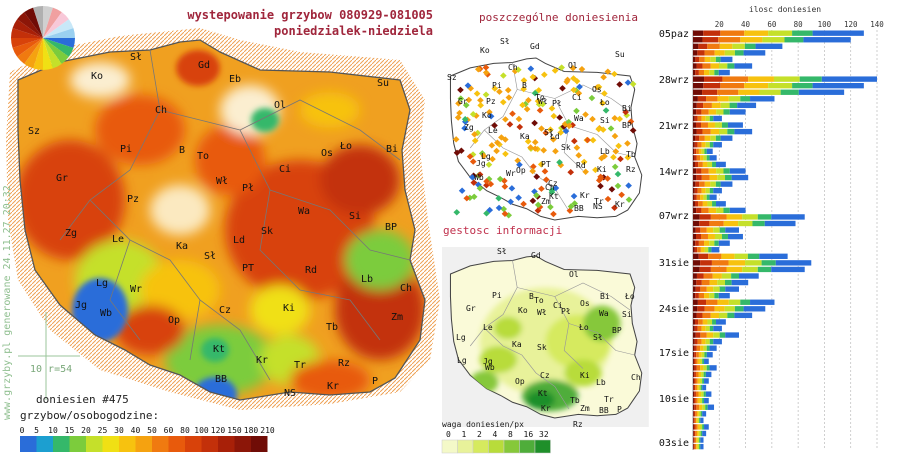  Describe the element at coordinates (7, 302) in the screenshot. I see `watermark-text: www.grzyby.pl generowane 24.11.27 20:32` at that location.